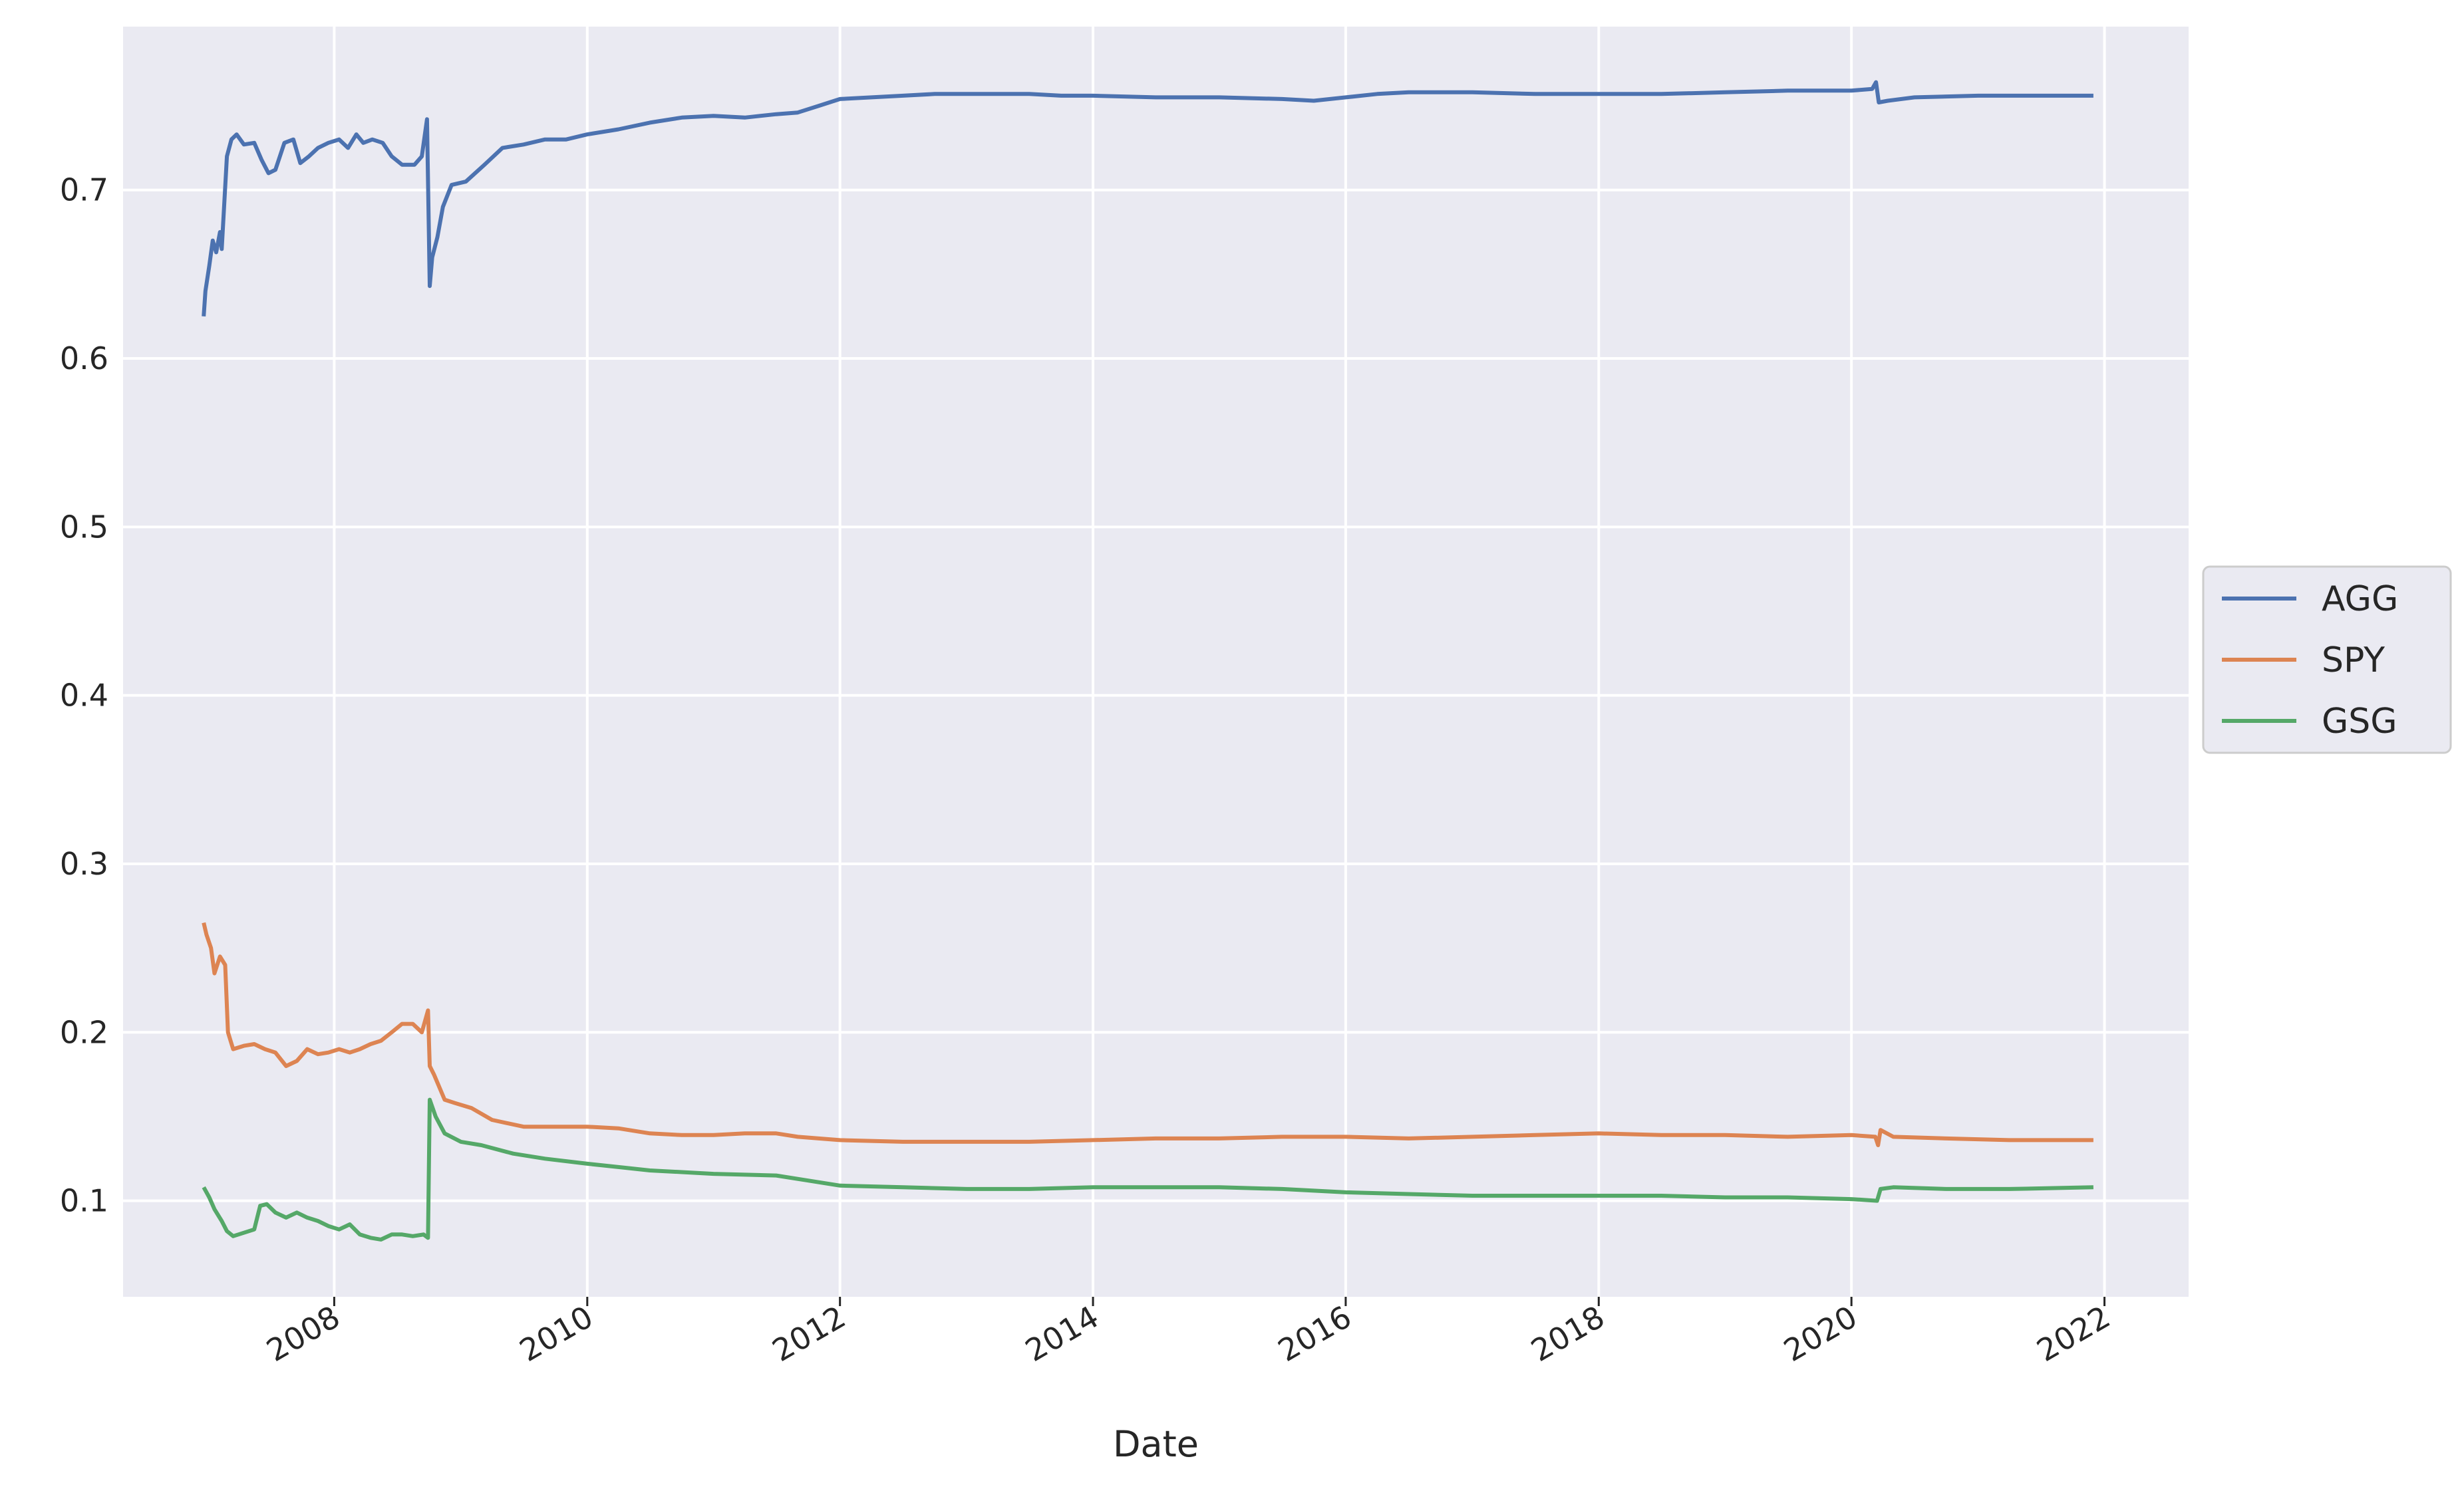 This screenshot has height=1487, width=2464. I want to click on y-tick-label: 0.4, so click(84, 696).